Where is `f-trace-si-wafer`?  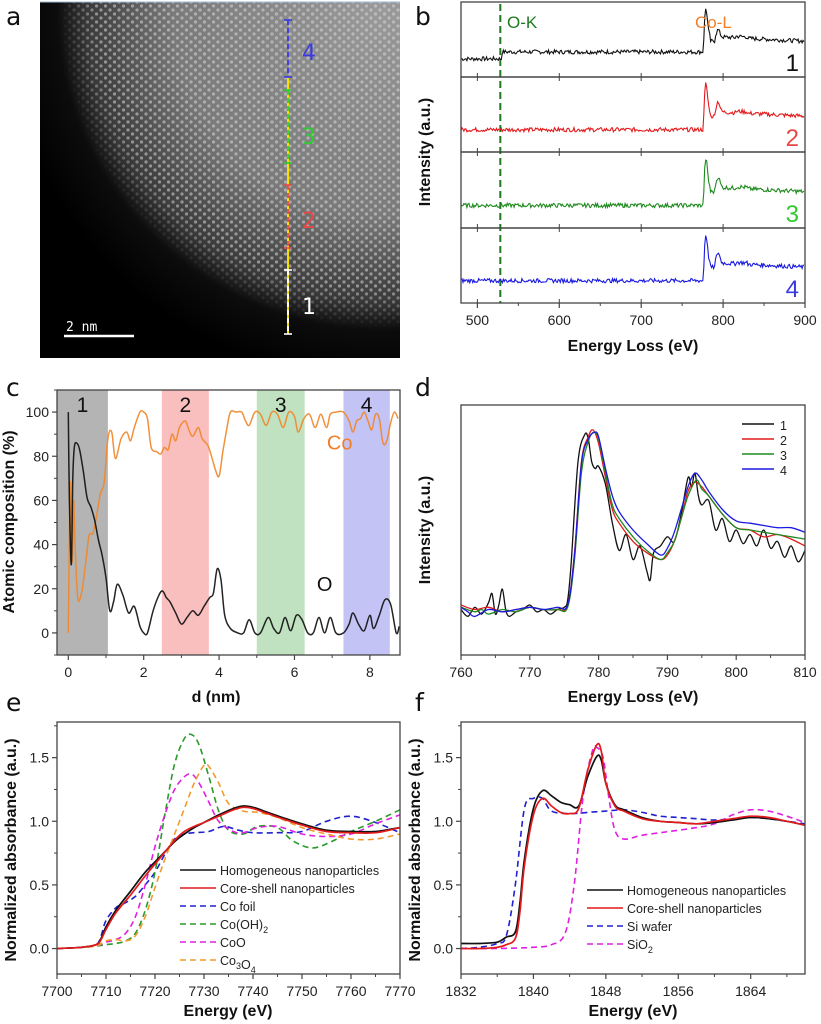 f-trace-si-wafer is located at coordinates (633, 873).